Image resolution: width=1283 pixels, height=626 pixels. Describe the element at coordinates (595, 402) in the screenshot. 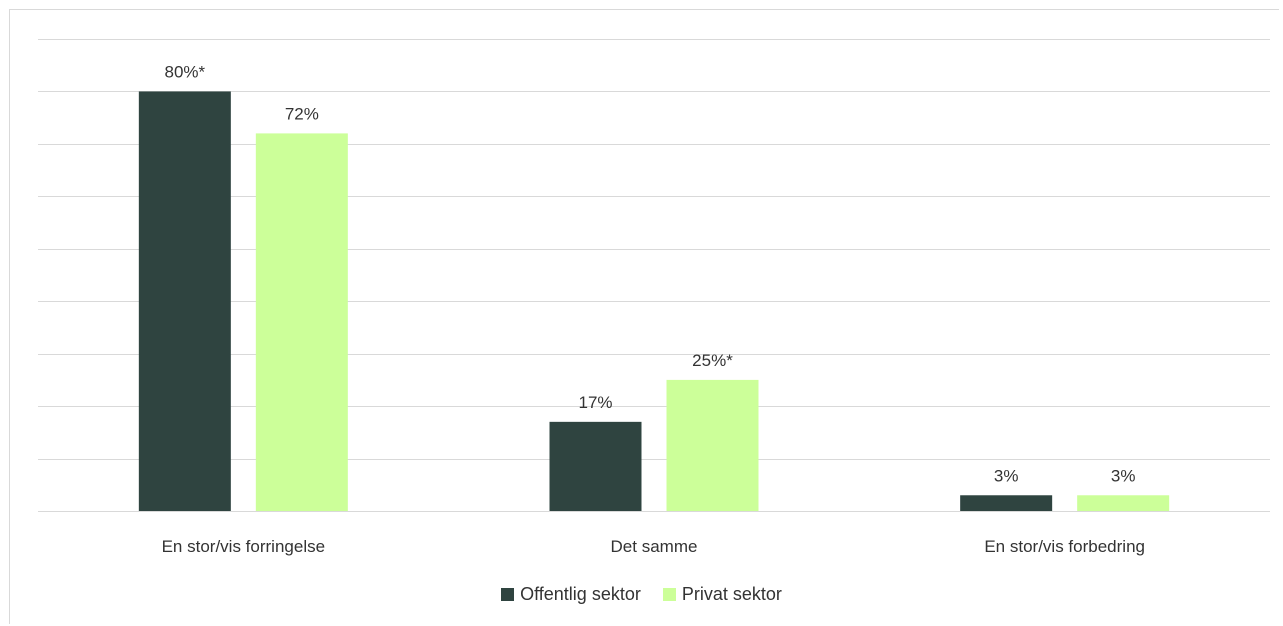

I see `data-label: 17%` at that location.